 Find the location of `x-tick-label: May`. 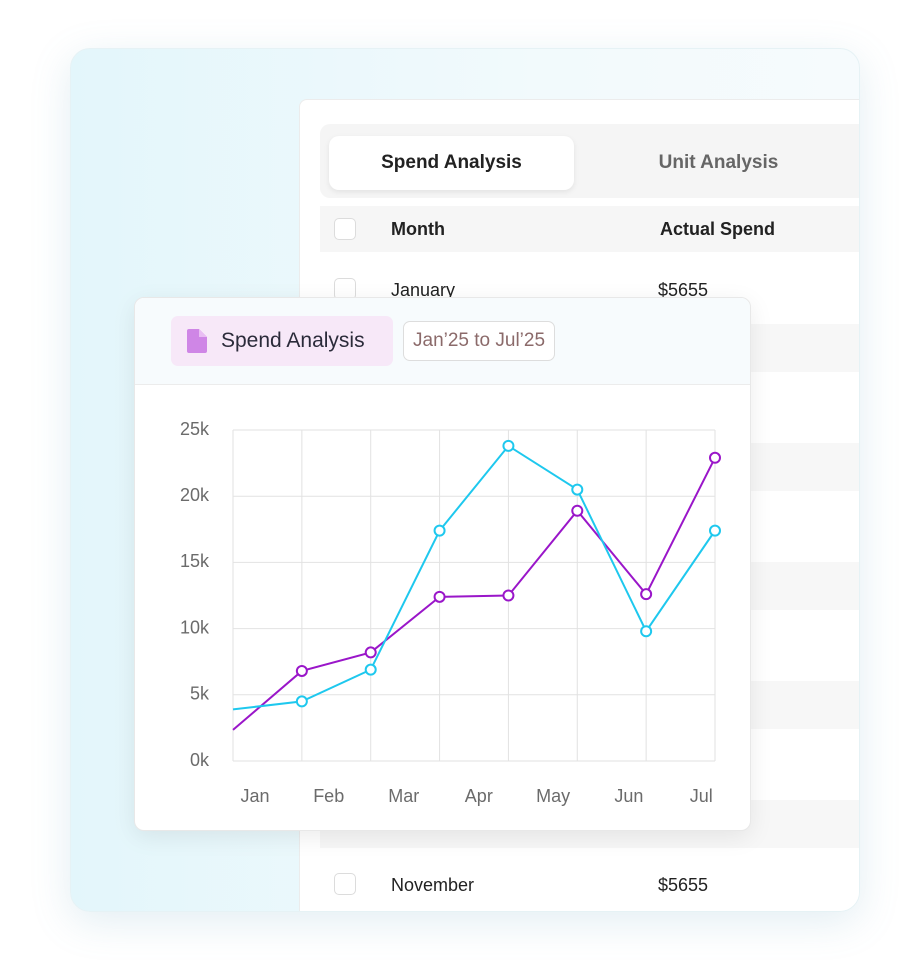

x-tick-label: May is located at coordinates (553, 796).